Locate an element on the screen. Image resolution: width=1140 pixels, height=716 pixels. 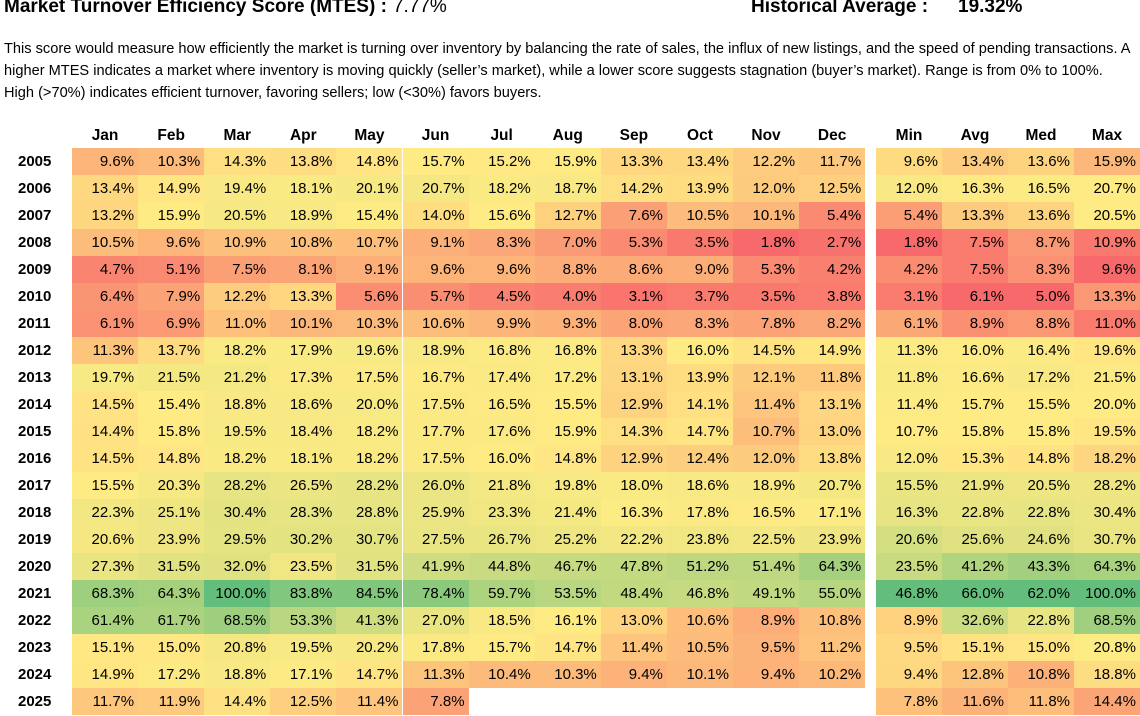
stat-cell: 10.8% is located at coordinates (1041, 674).